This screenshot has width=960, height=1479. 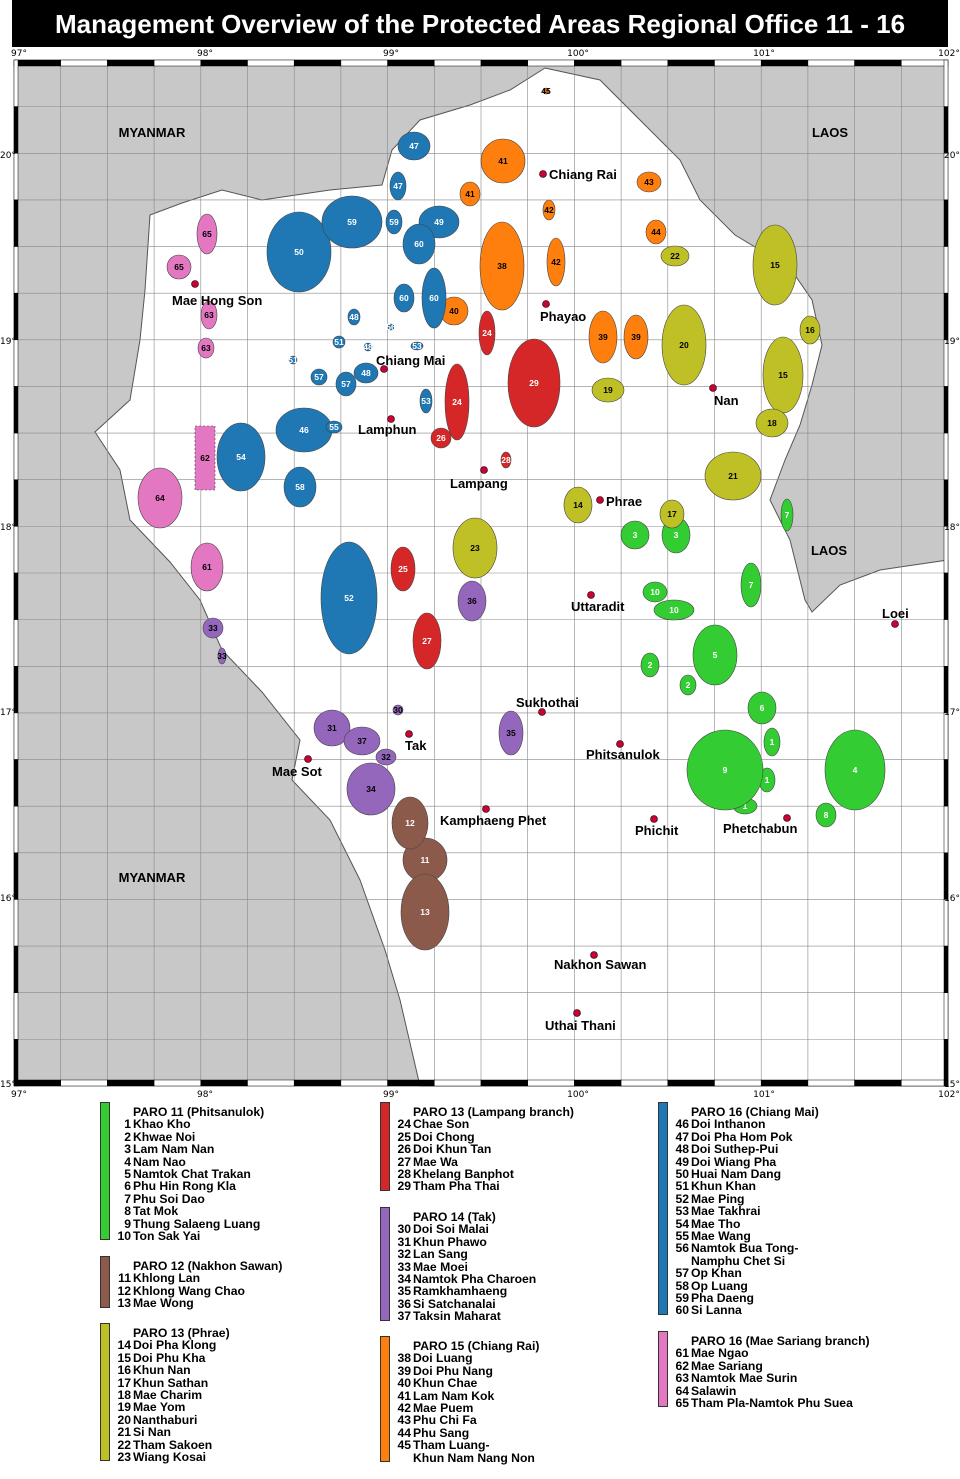 I want to click on protected-area-17: 17, so click(x=672, y=514).